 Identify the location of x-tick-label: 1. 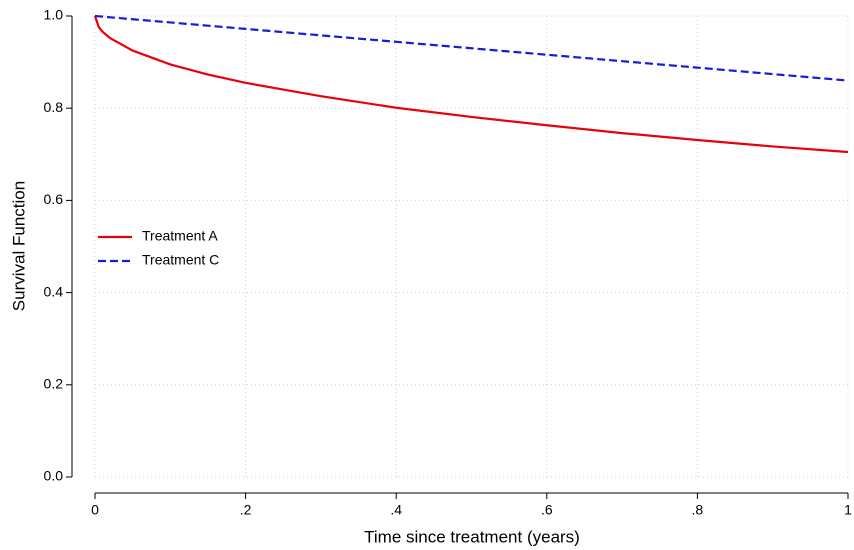
(848, 510).